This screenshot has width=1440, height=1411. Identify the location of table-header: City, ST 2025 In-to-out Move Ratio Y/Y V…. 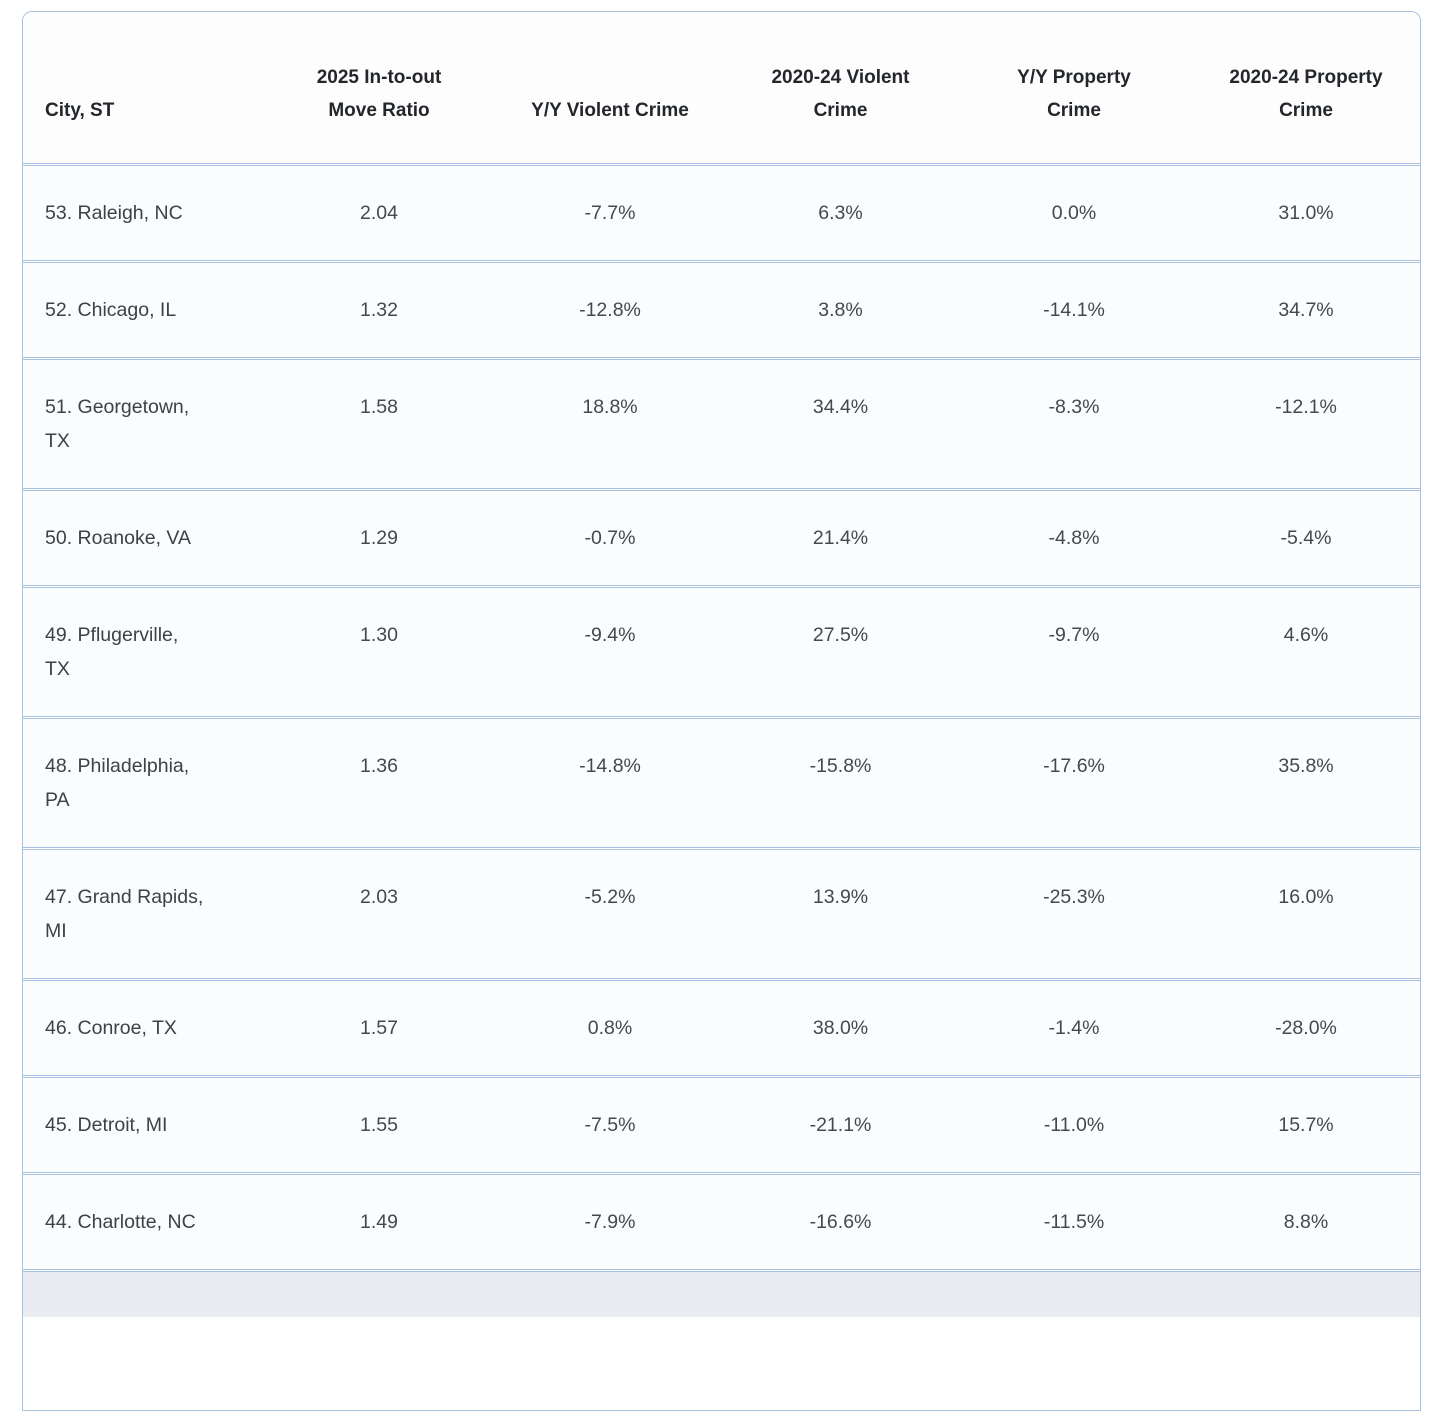
(721, 88).